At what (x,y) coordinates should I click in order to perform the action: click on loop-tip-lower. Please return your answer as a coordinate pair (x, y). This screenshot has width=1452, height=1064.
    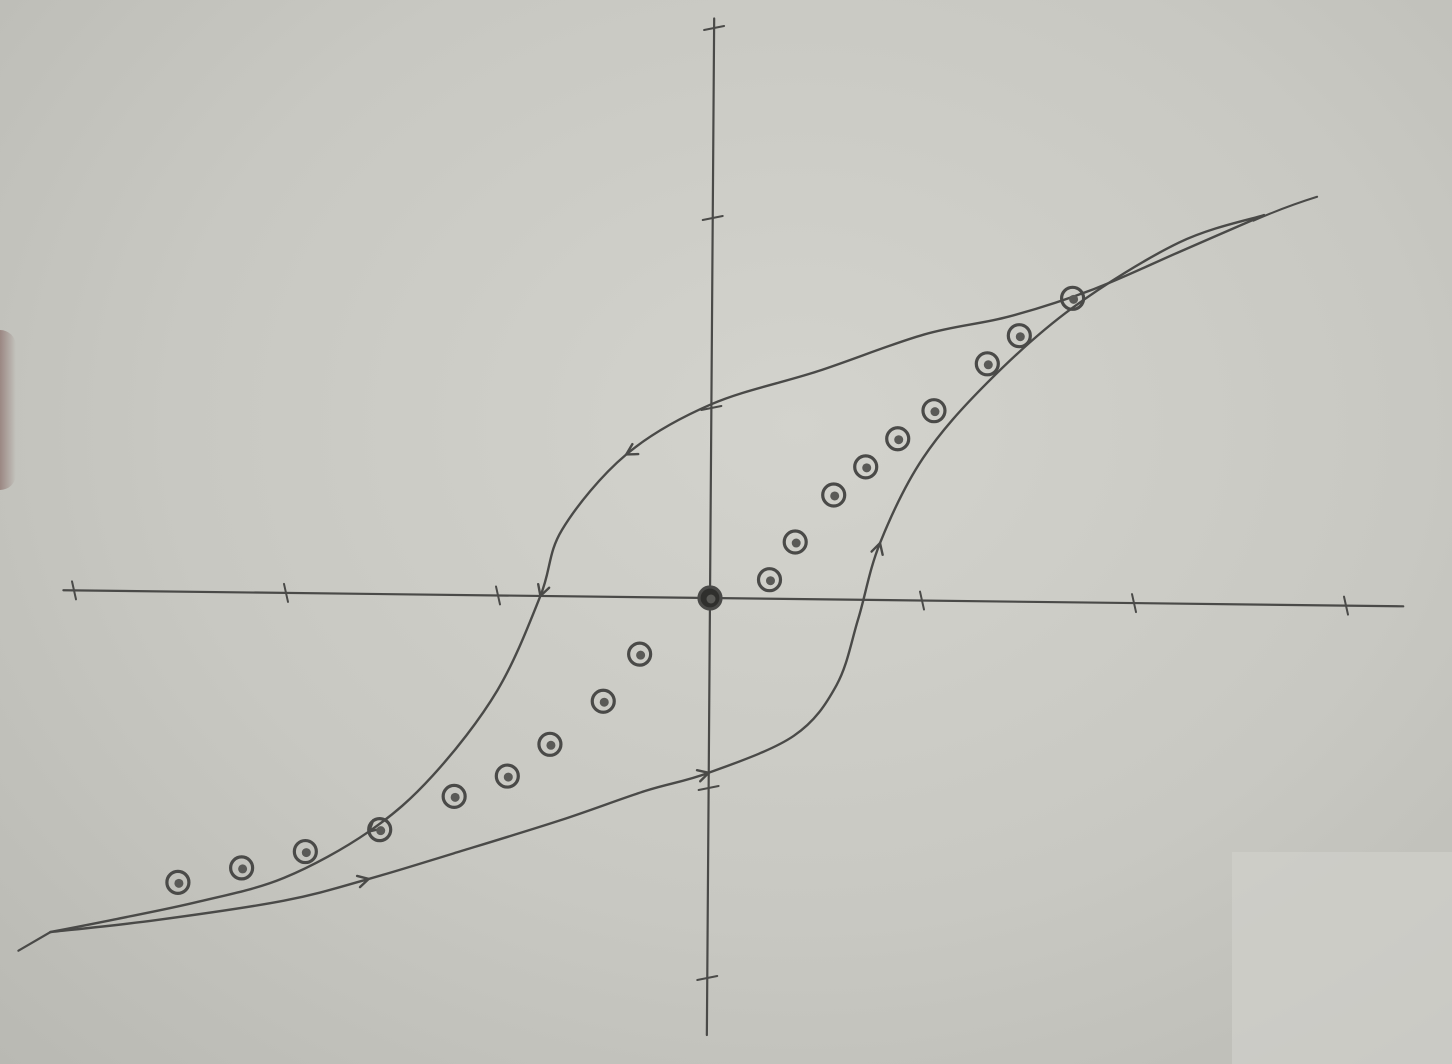
    Looking at the image, I should click on (34, 941).